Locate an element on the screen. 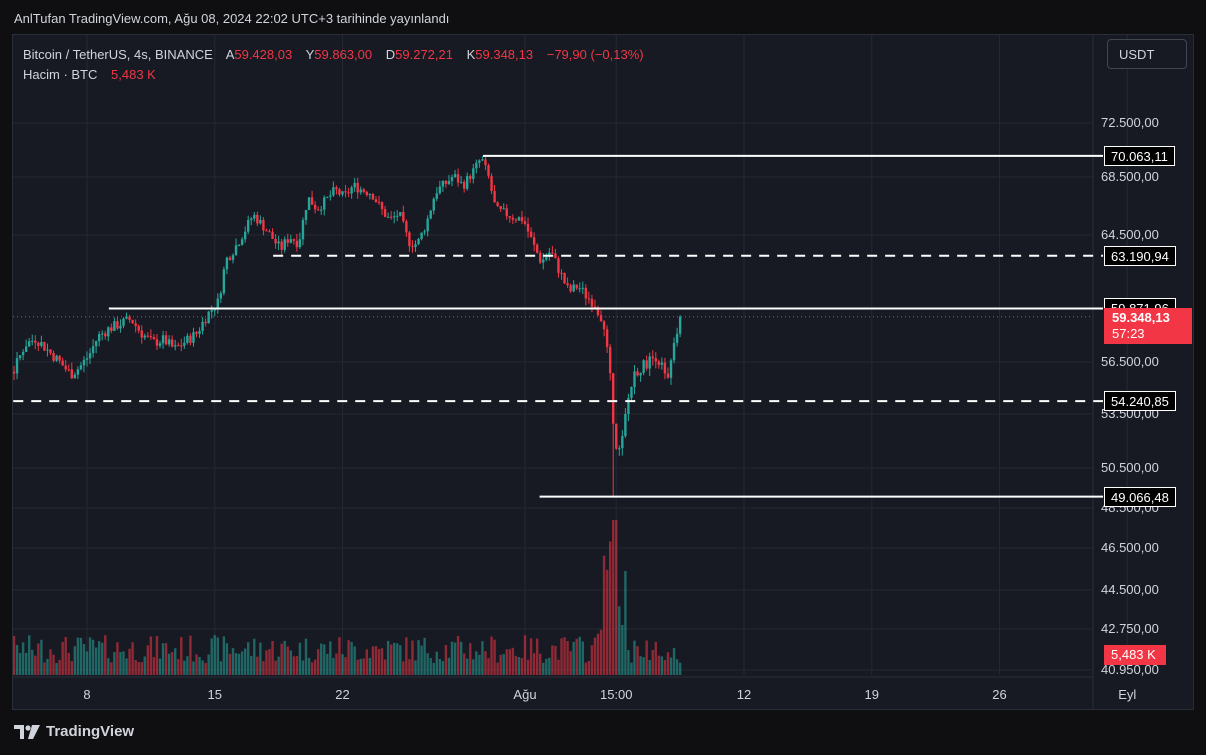 This screenshot has height=755, width=1206. high-label: Y is located at coordinates (310, 54).